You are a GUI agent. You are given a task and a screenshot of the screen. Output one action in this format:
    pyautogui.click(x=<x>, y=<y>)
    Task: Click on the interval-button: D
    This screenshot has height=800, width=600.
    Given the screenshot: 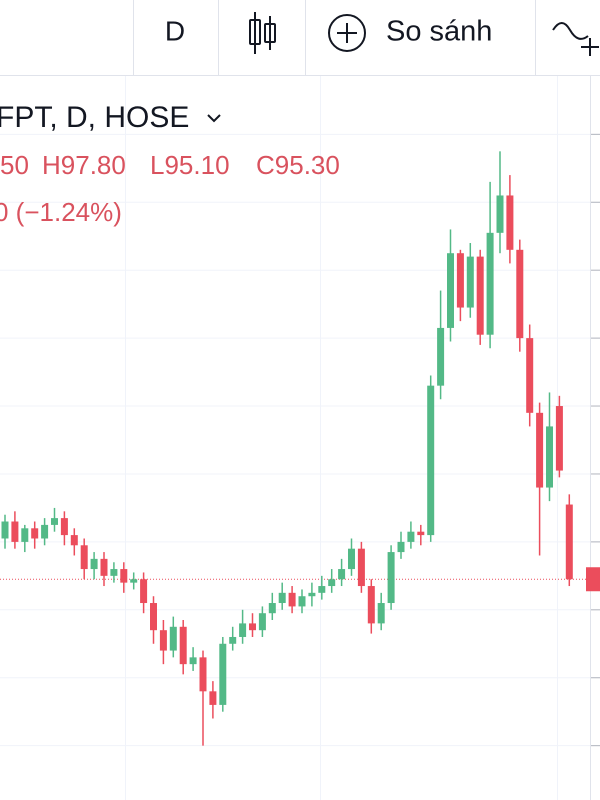 What is the action you would take?
    pyautogui.click(x=175, y=30)
    